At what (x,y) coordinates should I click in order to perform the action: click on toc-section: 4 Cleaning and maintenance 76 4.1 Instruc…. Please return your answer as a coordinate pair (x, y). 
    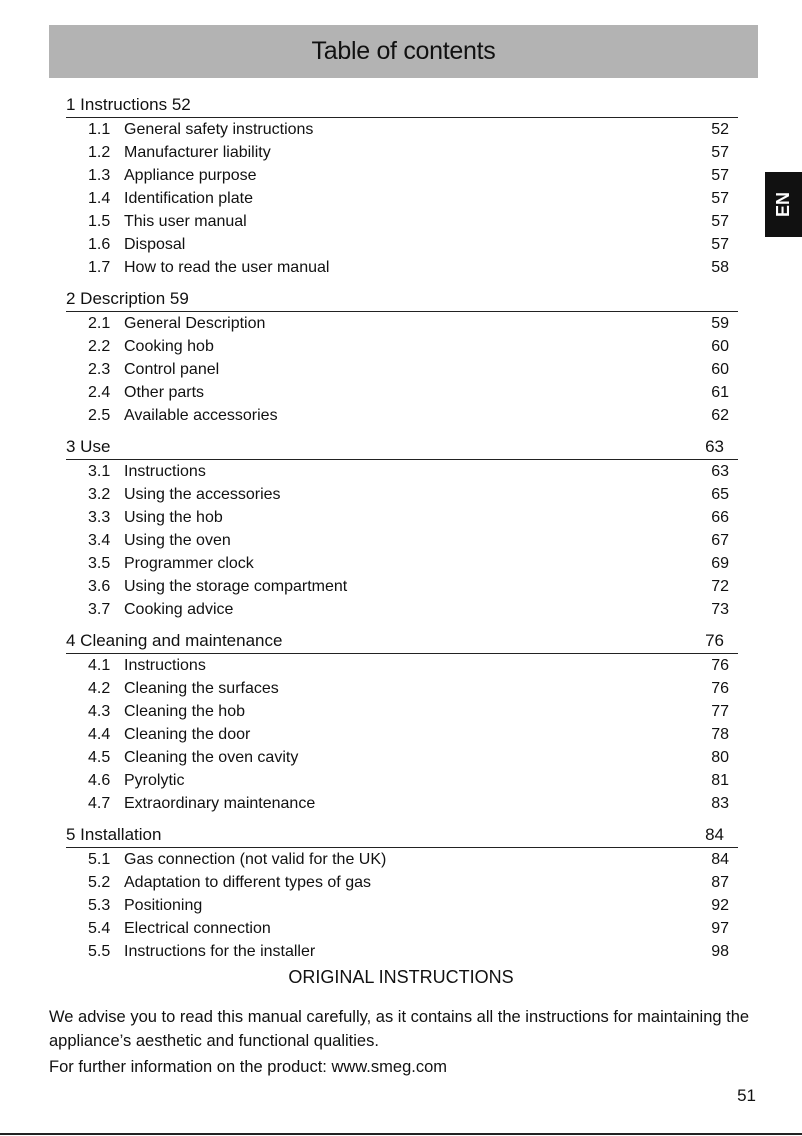
    Looking at the image, I should click on (402, 721).